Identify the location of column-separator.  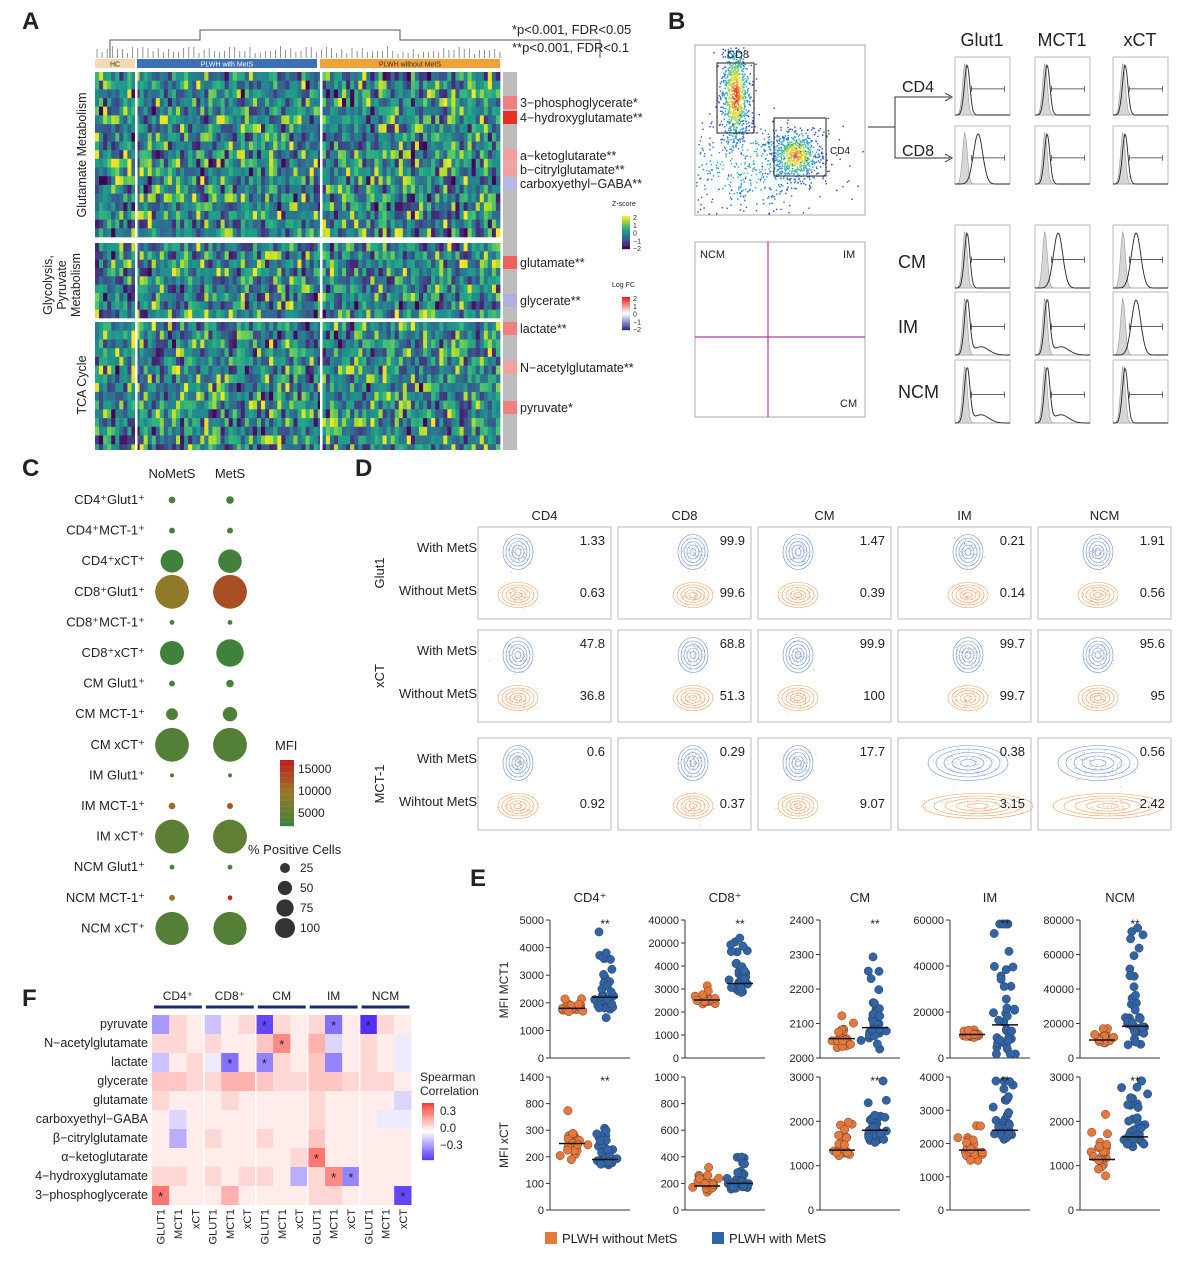
(136, 280).